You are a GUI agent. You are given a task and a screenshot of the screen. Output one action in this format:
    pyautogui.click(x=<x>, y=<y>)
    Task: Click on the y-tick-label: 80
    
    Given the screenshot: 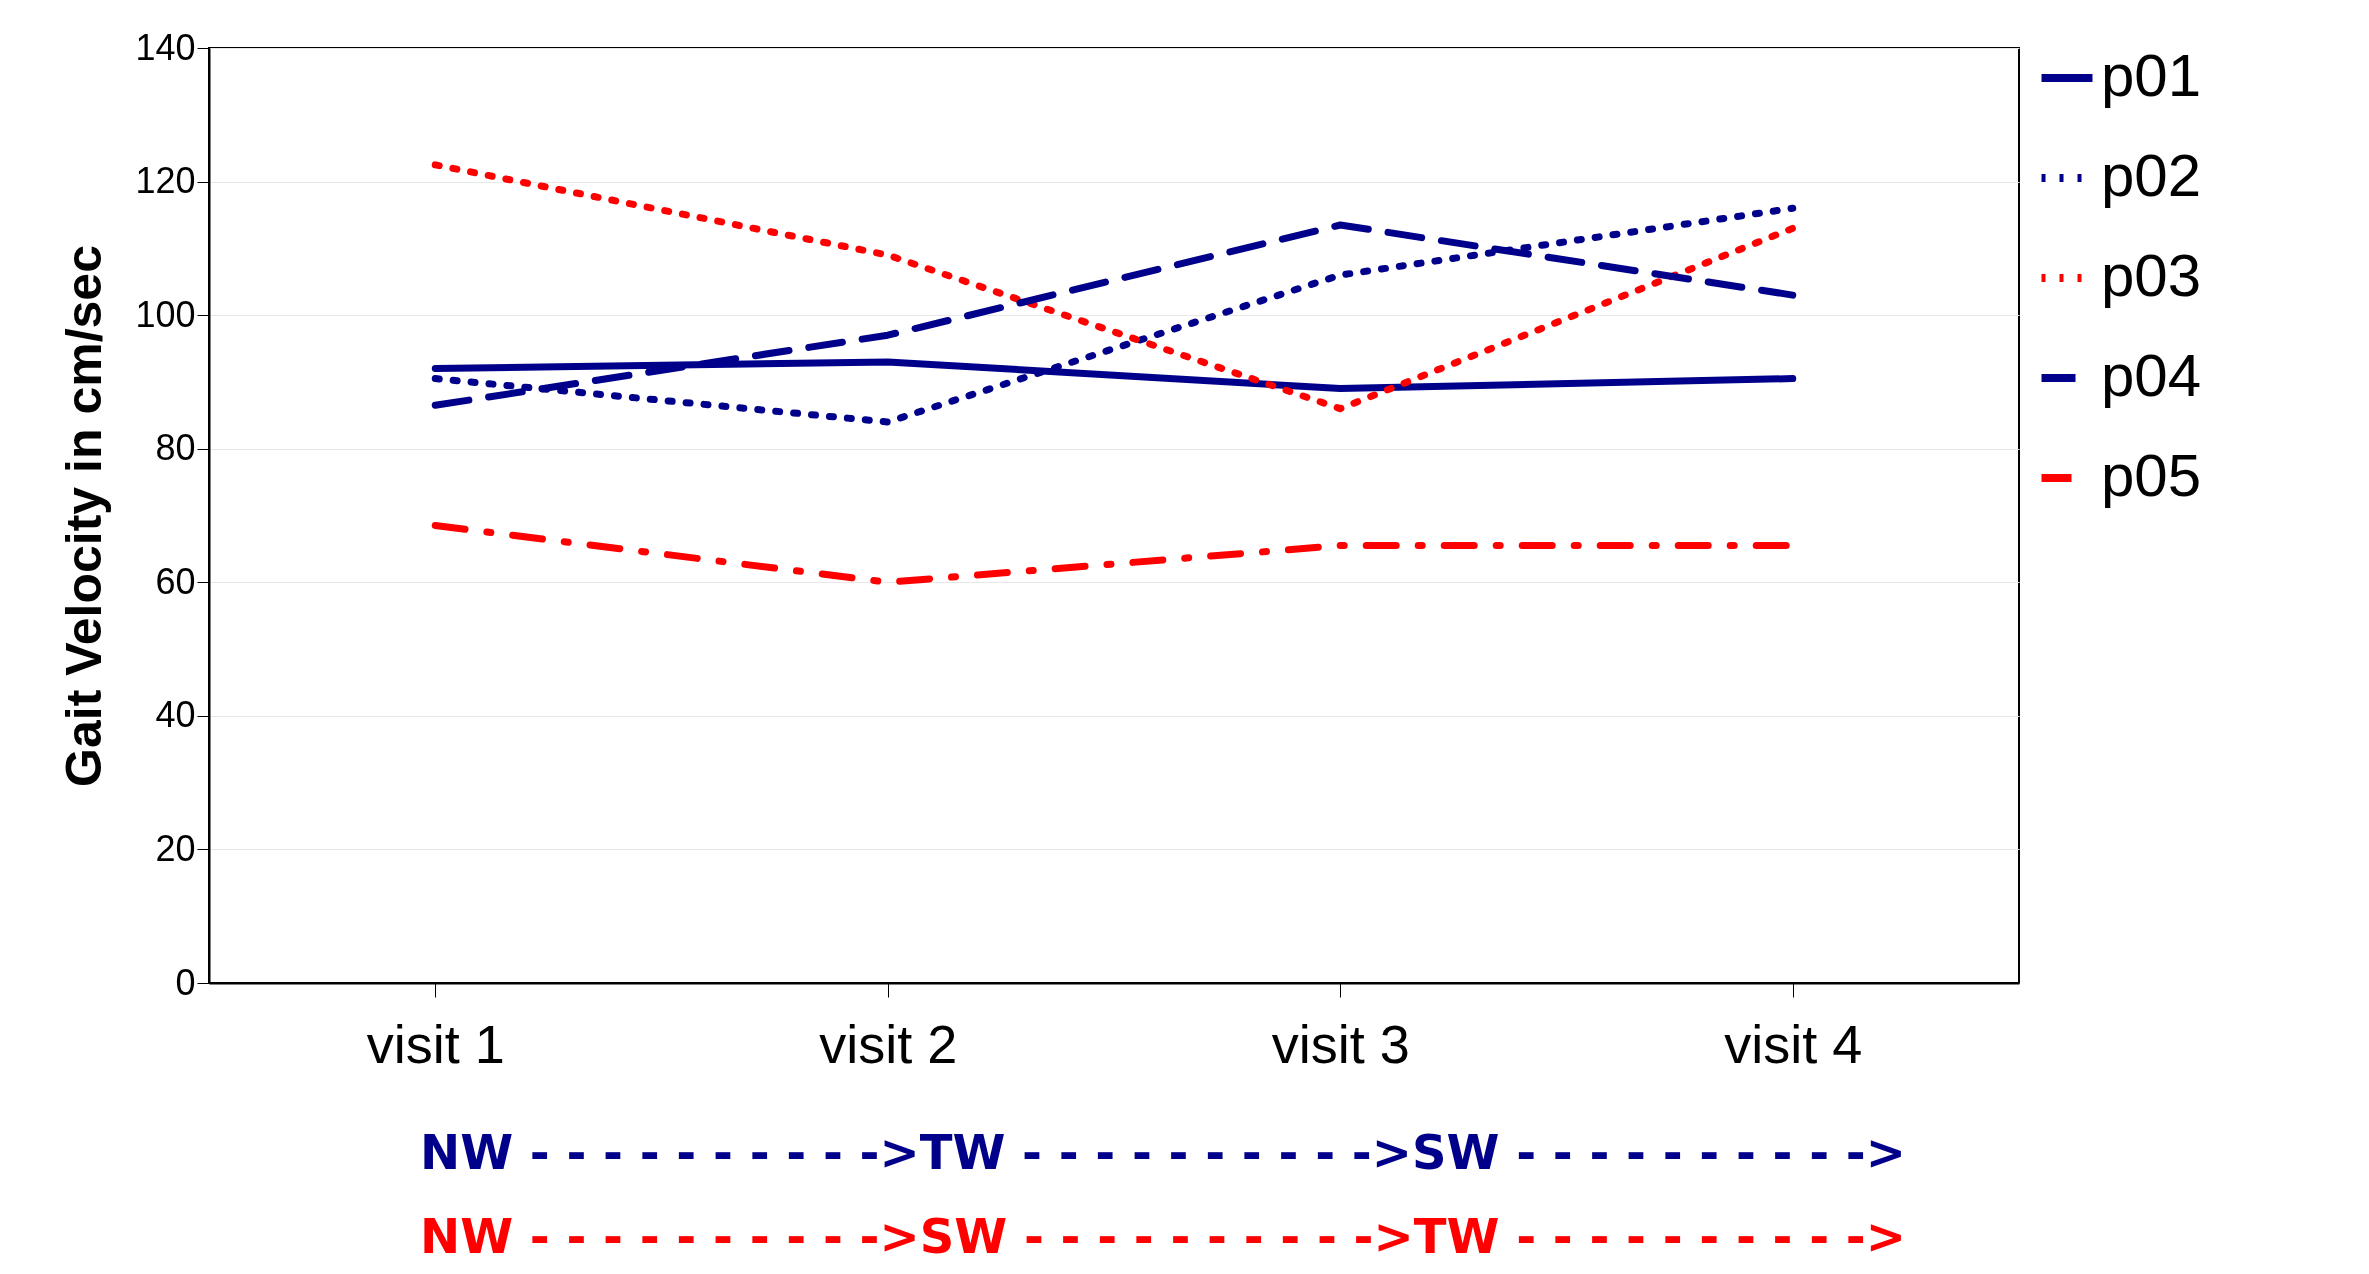 What is the action you would take?
    pyautogui.click(x=175, y=448)
    